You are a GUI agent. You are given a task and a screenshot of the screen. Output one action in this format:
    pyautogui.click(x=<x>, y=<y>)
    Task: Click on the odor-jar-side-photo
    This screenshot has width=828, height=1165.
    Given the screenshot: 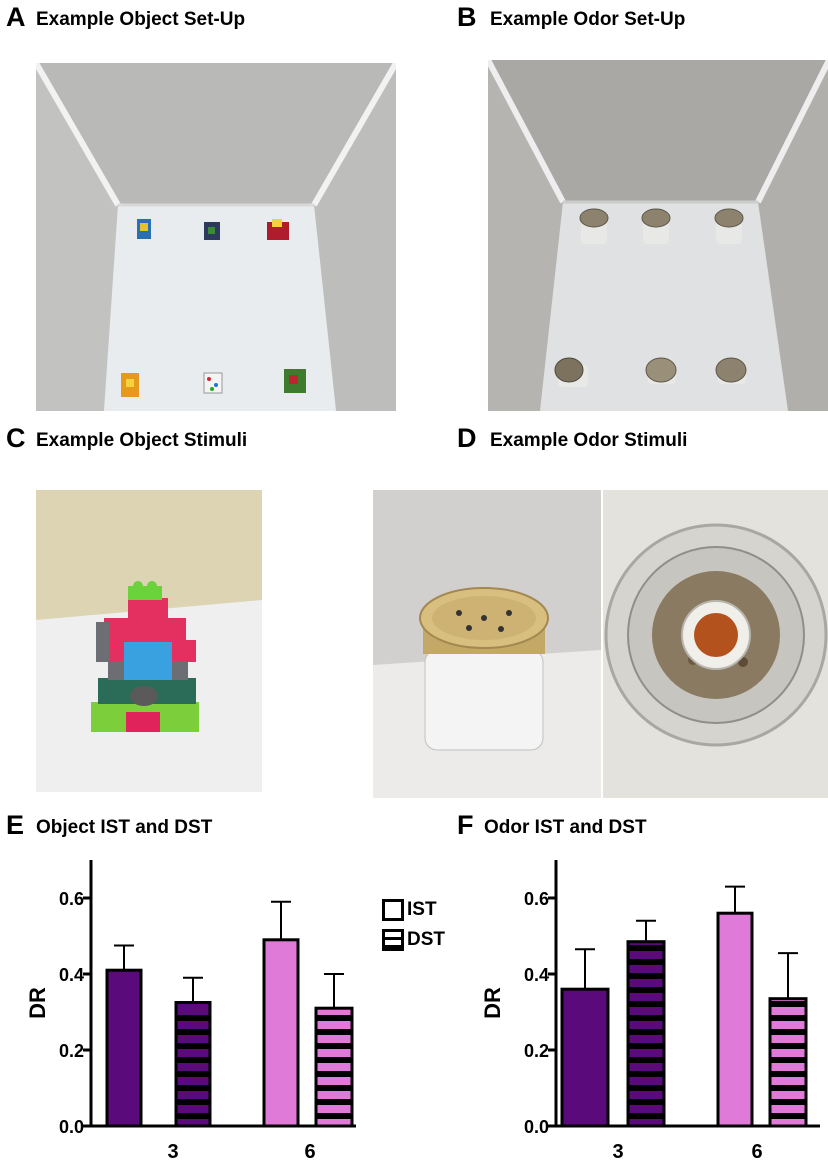 What is the action you would take?
    pyautogui.click(x=487, y=644)
    